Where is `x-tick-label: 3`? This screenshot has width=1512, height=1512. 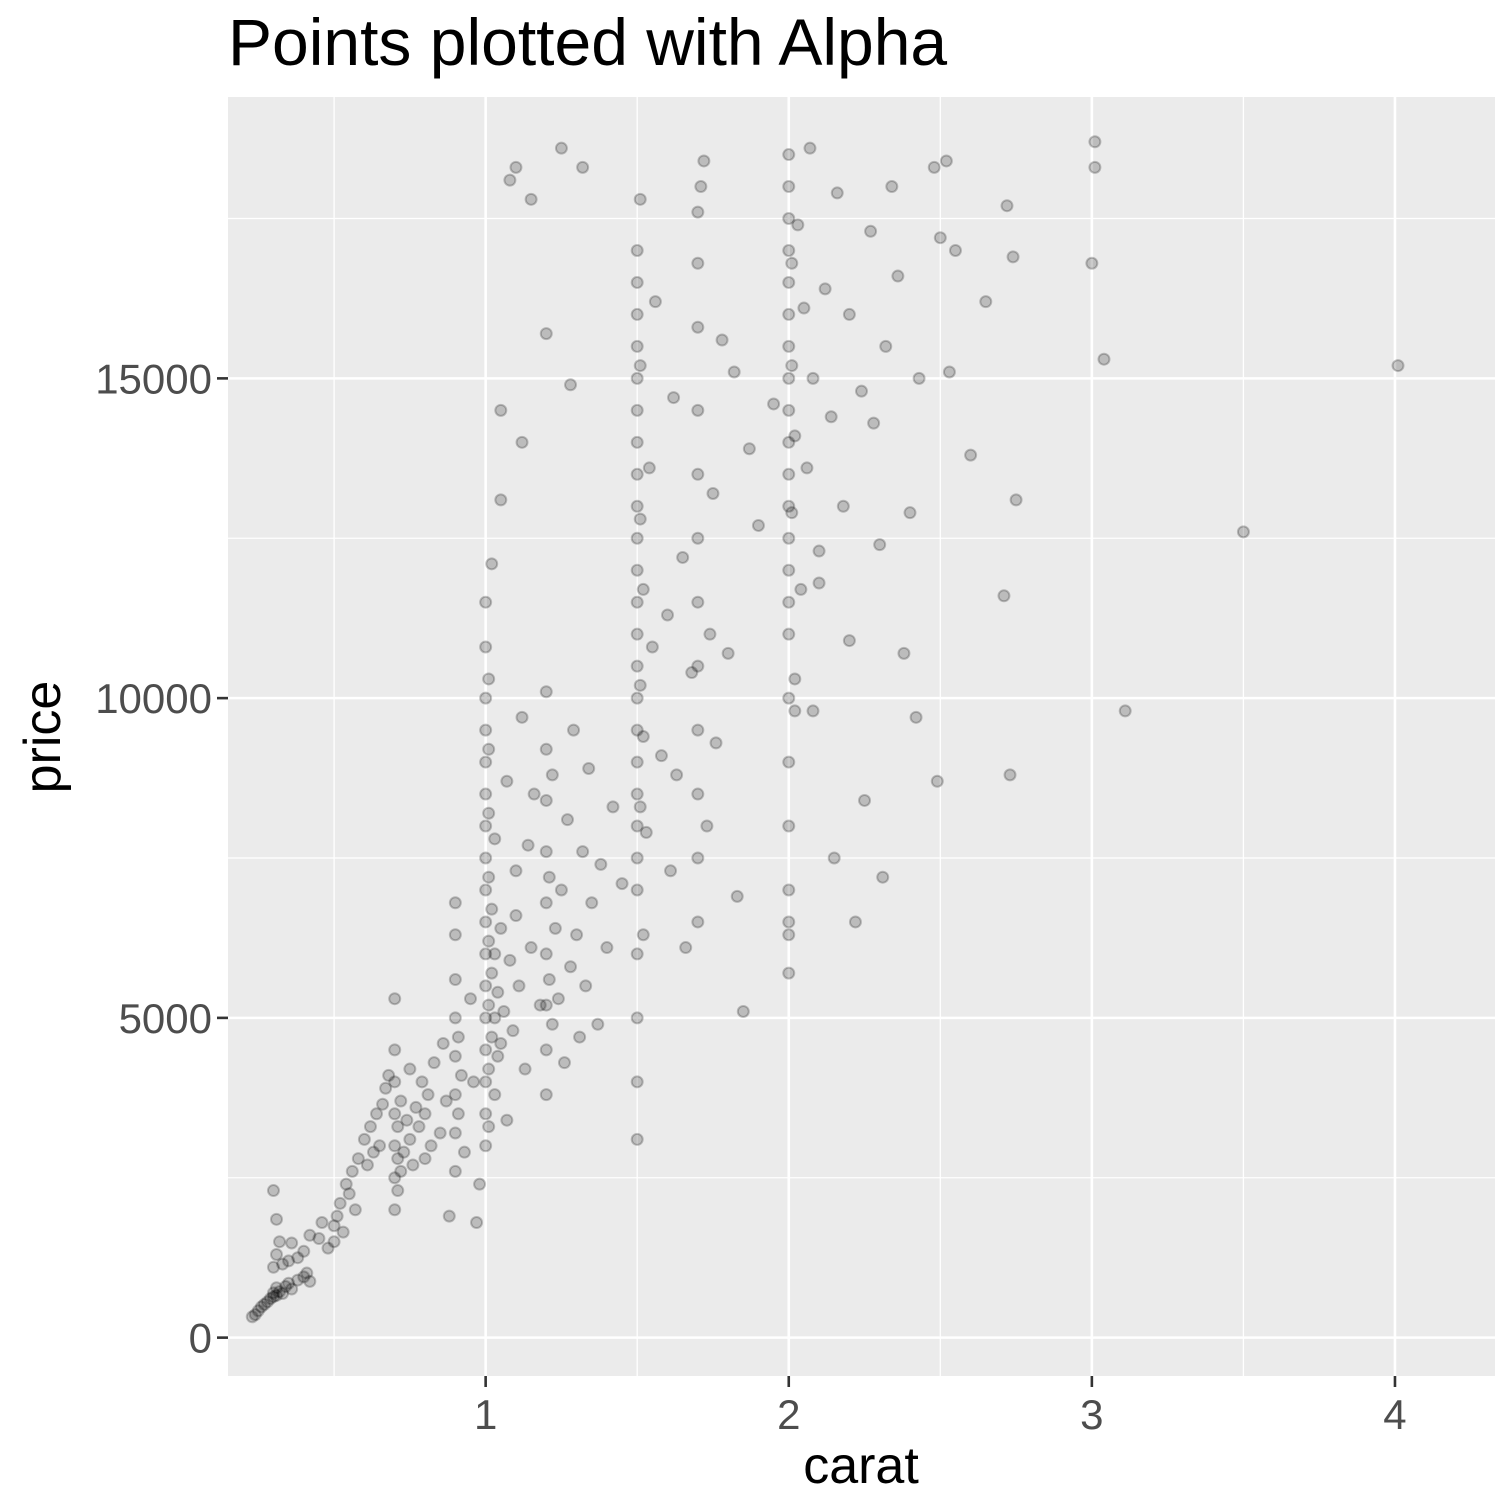
x-tick-label: 3 is located at coordinates (1091, 1414).